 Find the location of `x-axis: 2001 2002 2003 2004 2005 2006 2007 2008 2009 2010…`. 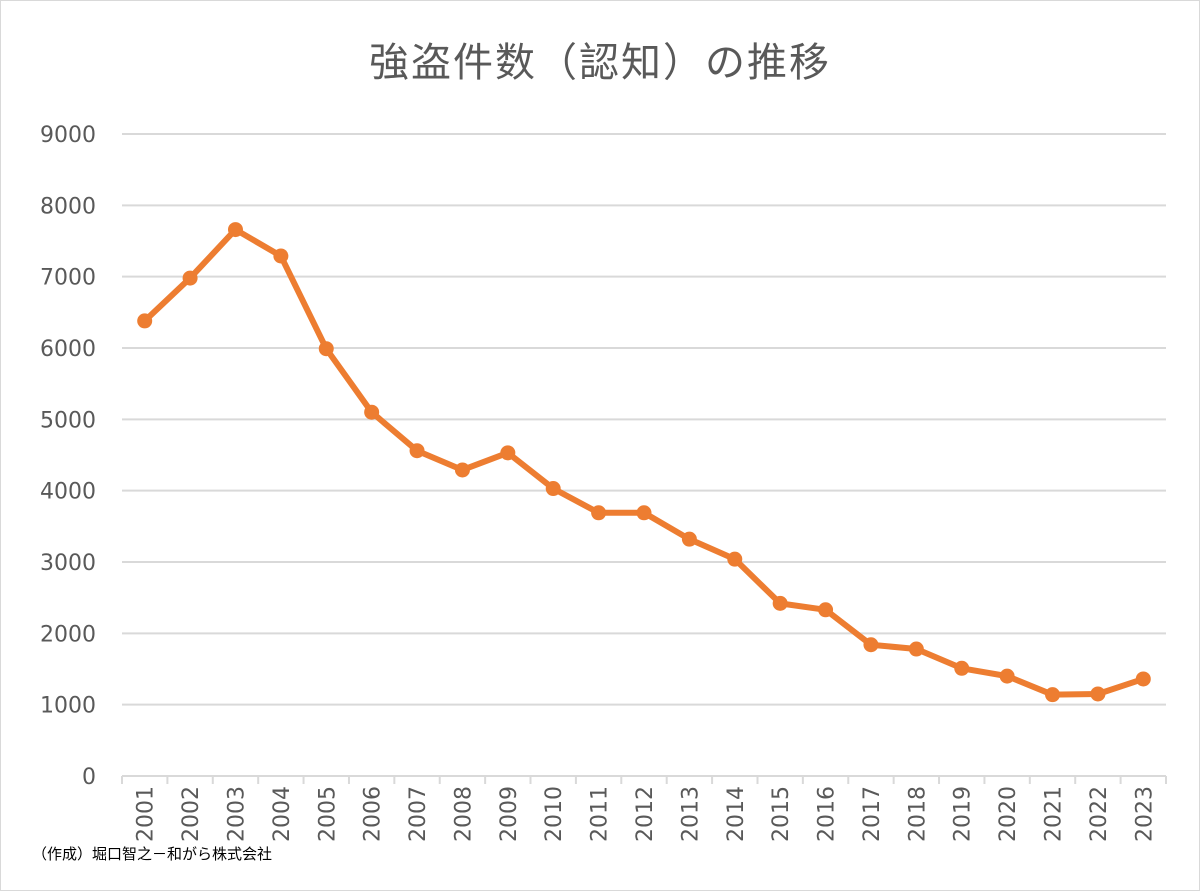

x-axis: 2001 2002 2003 2004 2005 2006 2007 2008 2009 2010… is located at coordinates (644, 809).